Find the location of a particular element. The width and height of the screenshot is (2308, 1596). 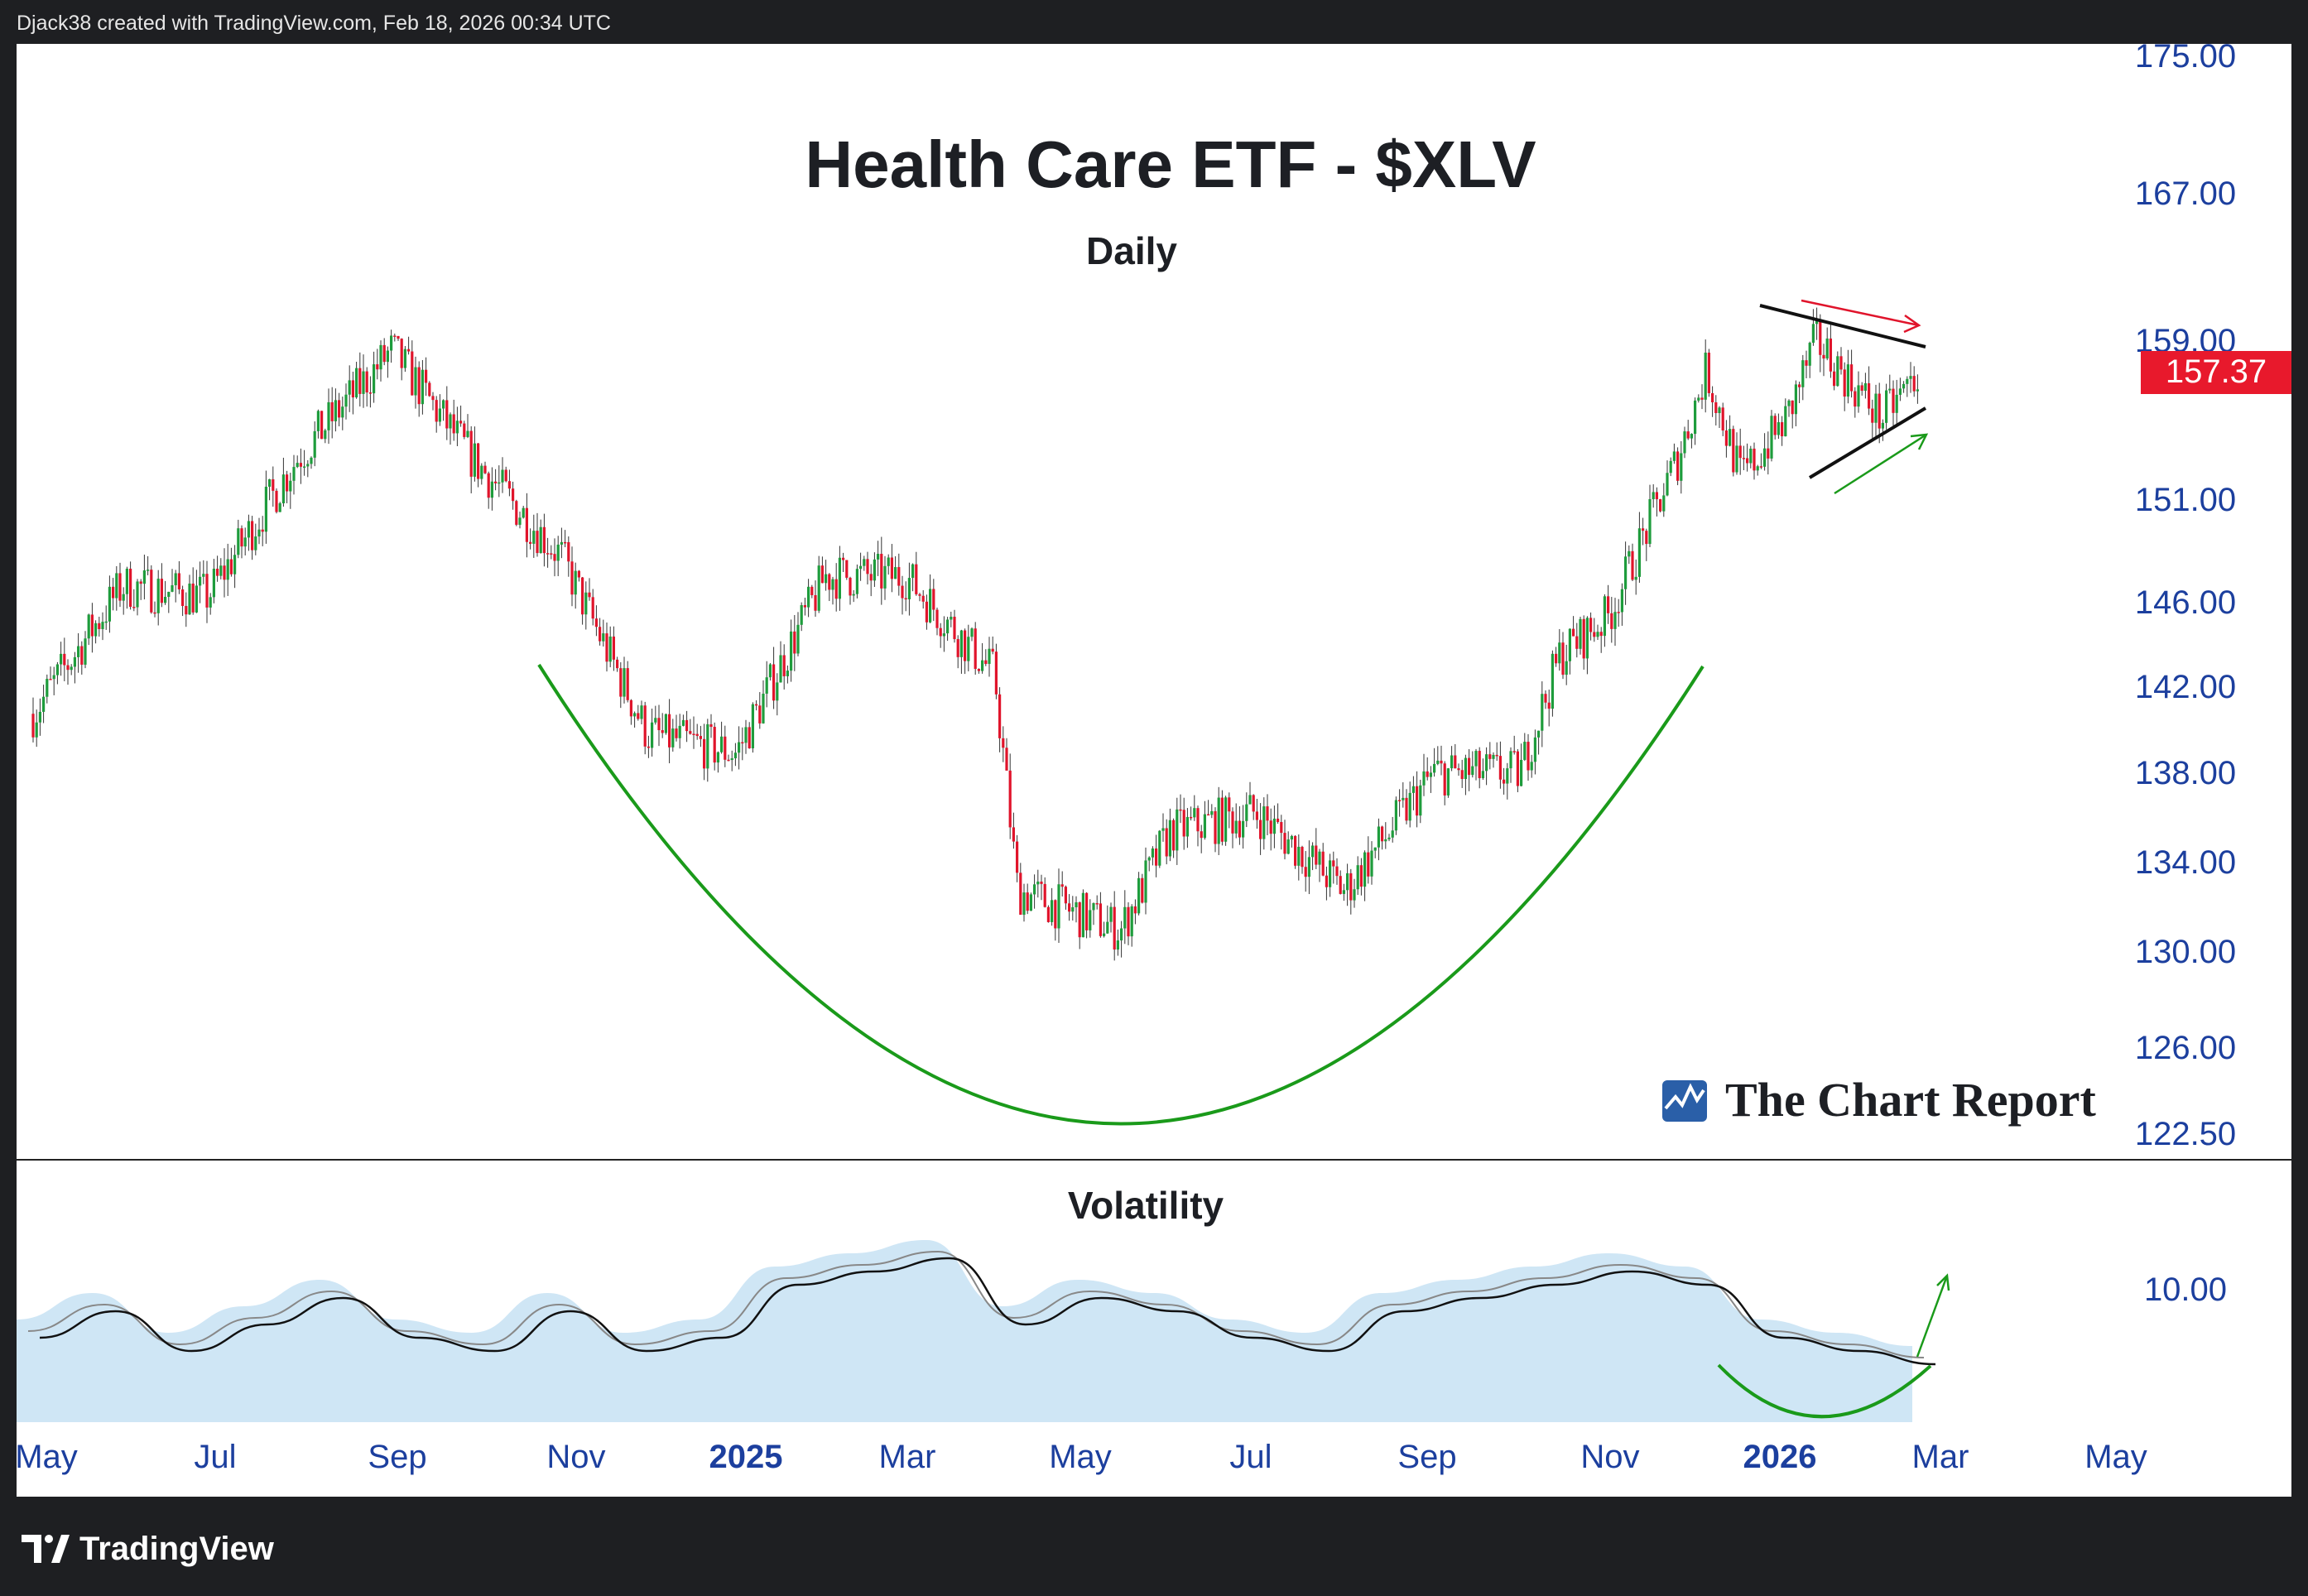

footer-brand: TradingView is located at coordinates (148, 1549).